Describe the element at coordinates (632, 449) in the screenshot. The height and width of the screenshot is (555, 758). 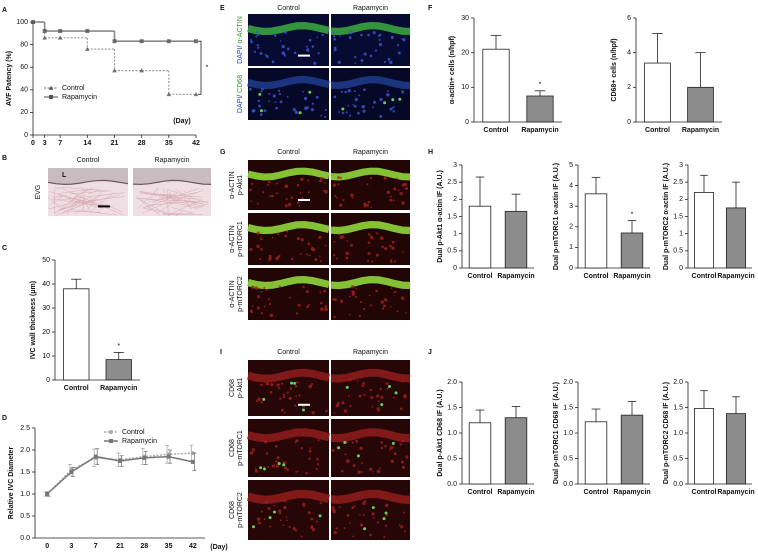
I see `bar` at that location.